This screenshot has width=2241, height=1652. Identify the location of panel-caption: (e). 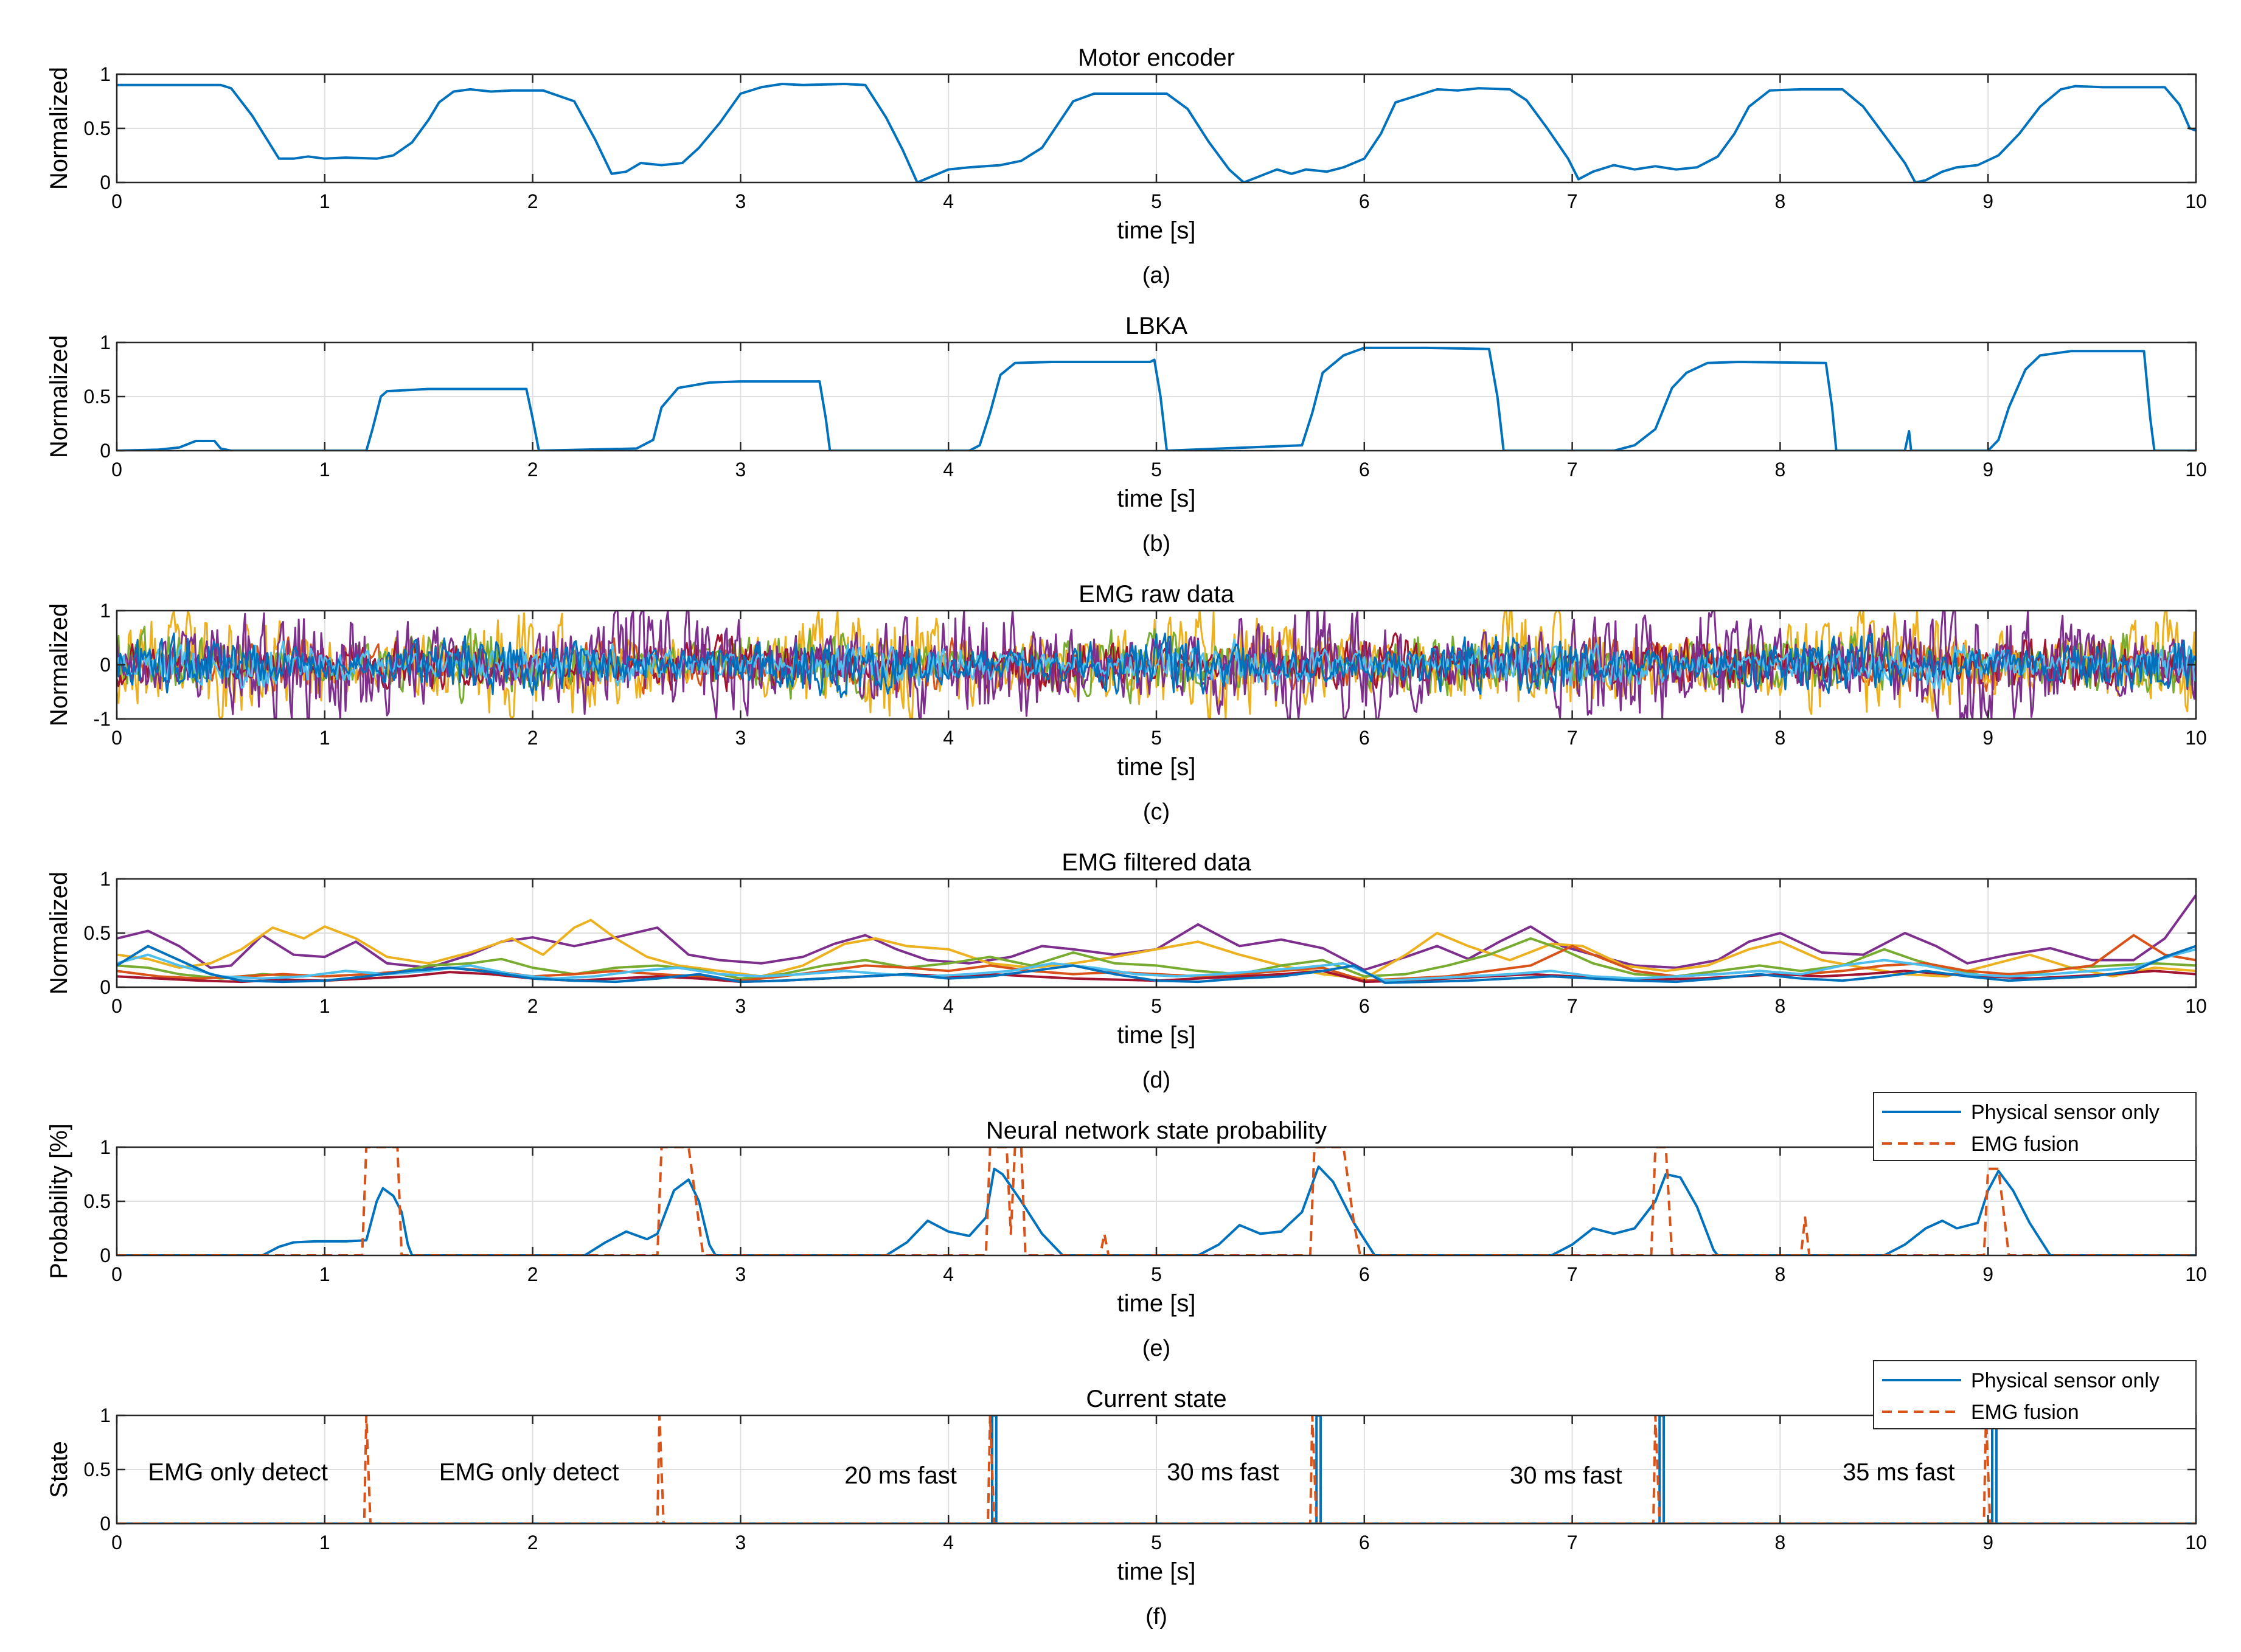
(1156, 1348).